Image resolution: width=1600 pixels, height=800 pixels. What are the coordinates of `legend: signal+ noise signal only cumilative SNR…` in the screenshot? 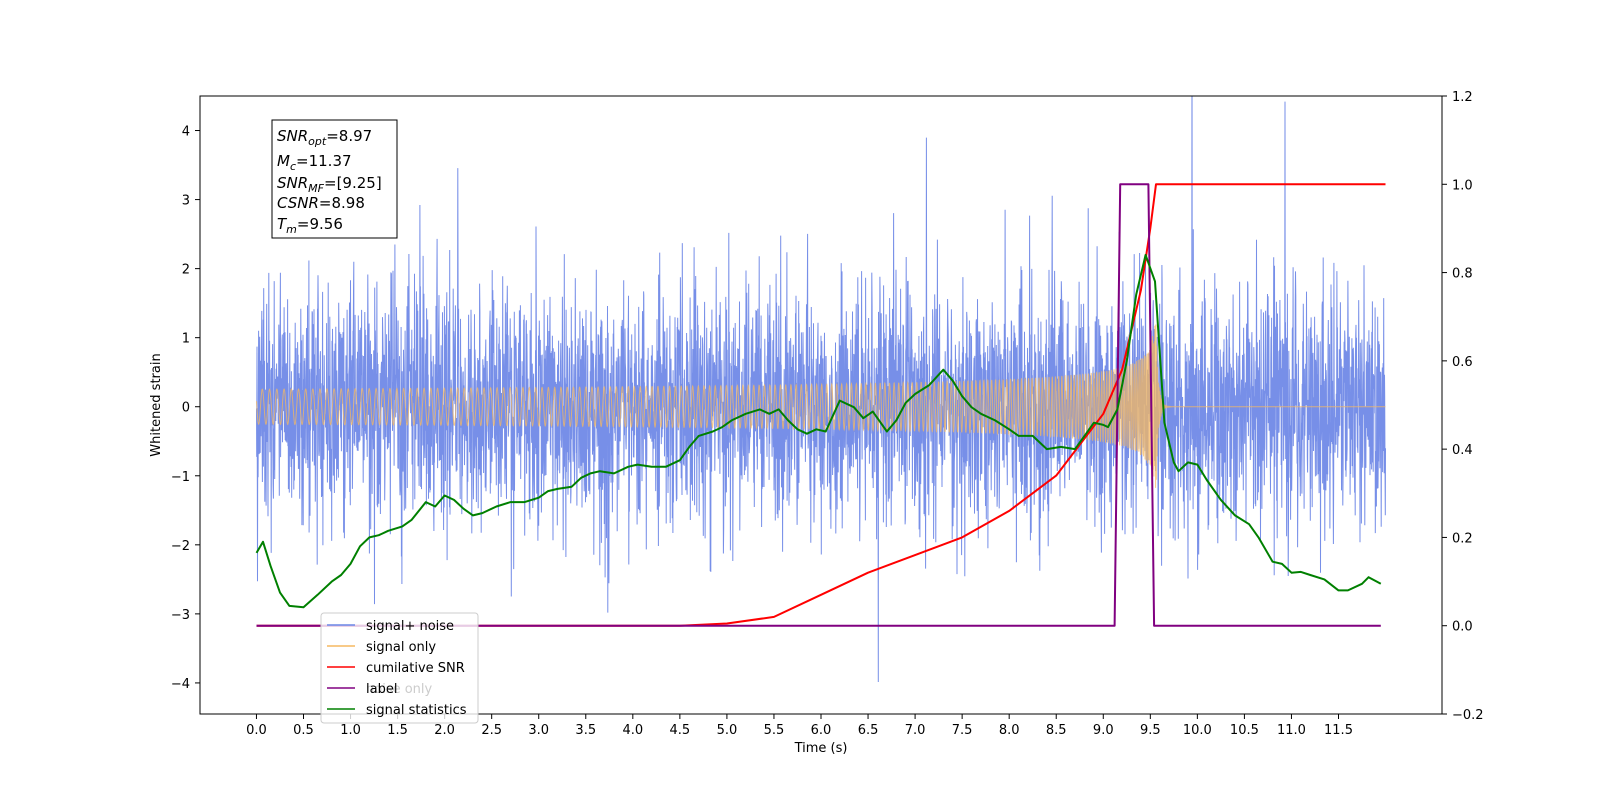 It's located at (399, 668).